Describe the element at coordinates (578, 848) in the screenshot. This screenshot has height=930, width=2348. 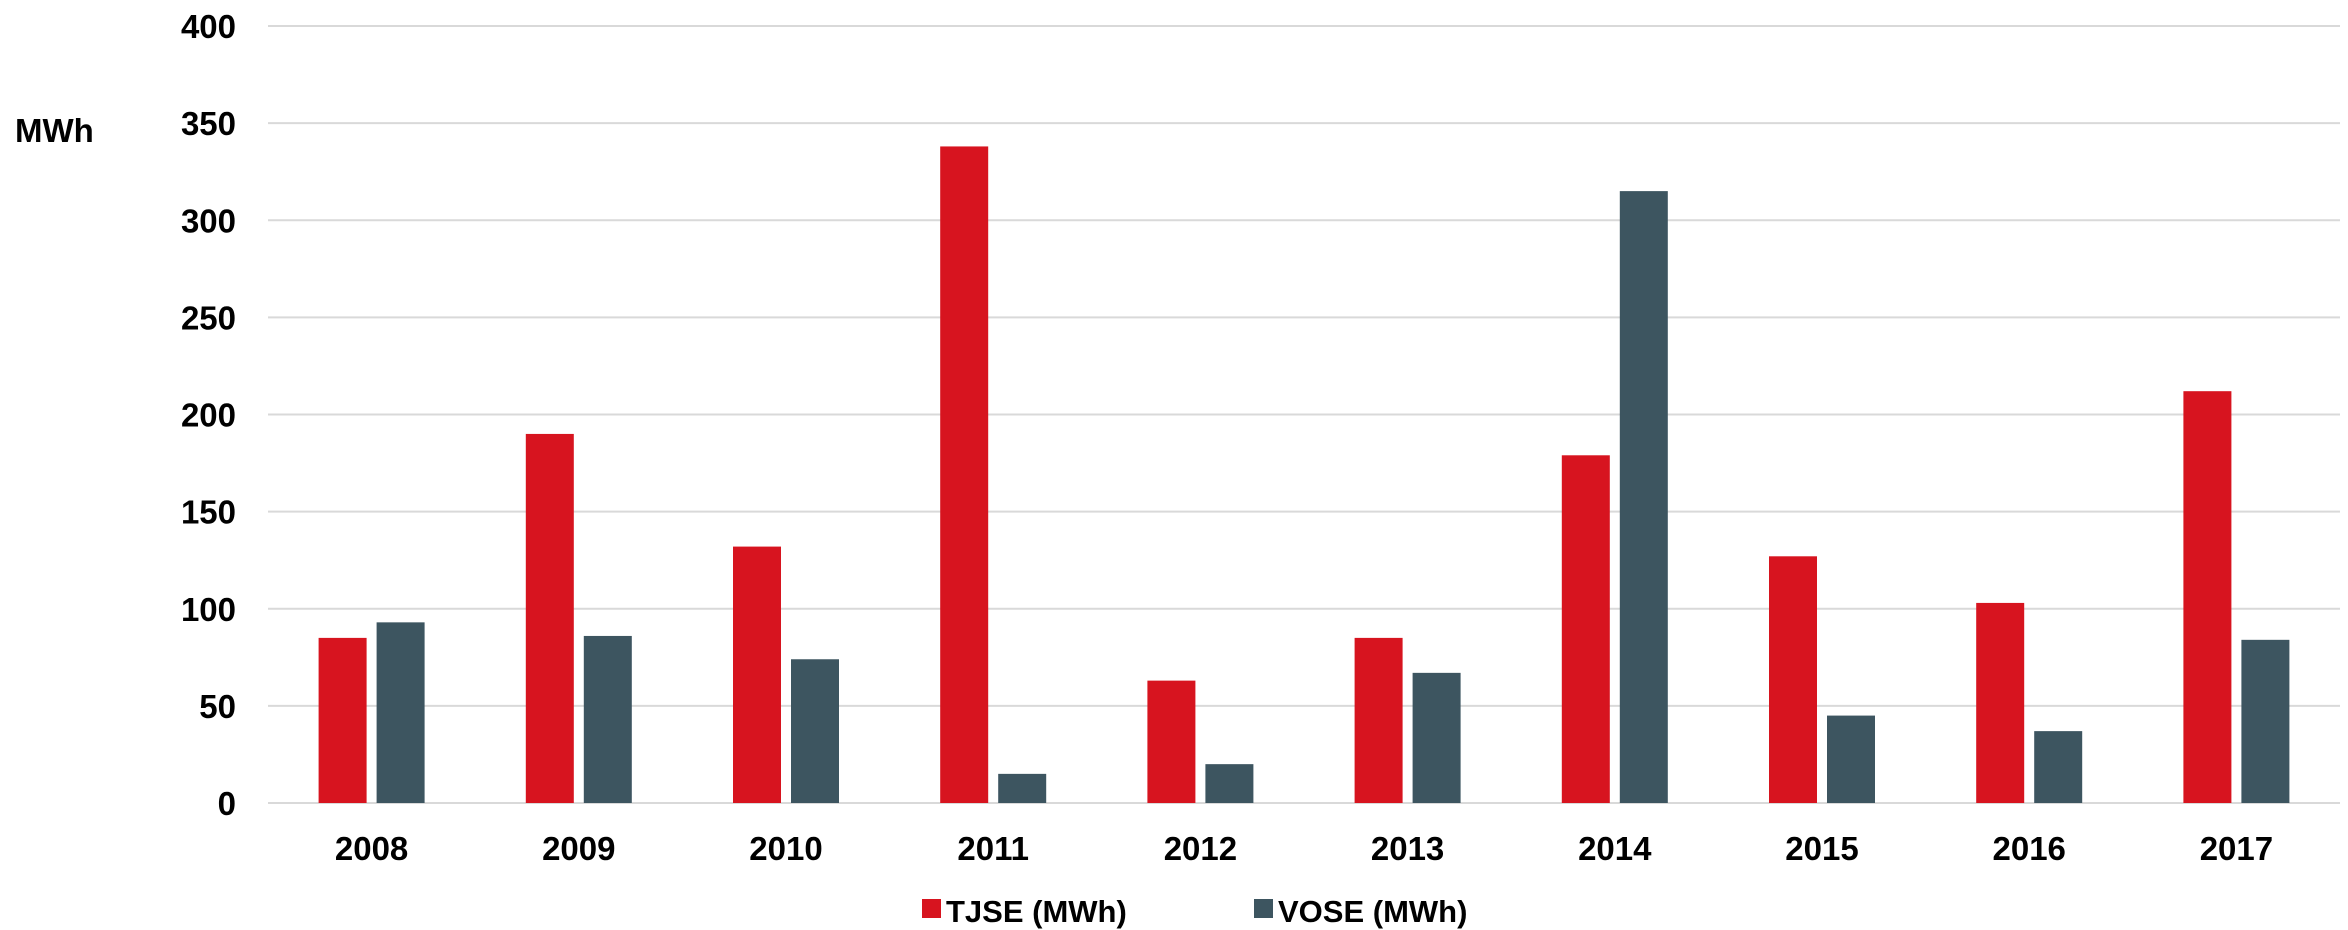
I see `x-tick-label: 2009` at that location.